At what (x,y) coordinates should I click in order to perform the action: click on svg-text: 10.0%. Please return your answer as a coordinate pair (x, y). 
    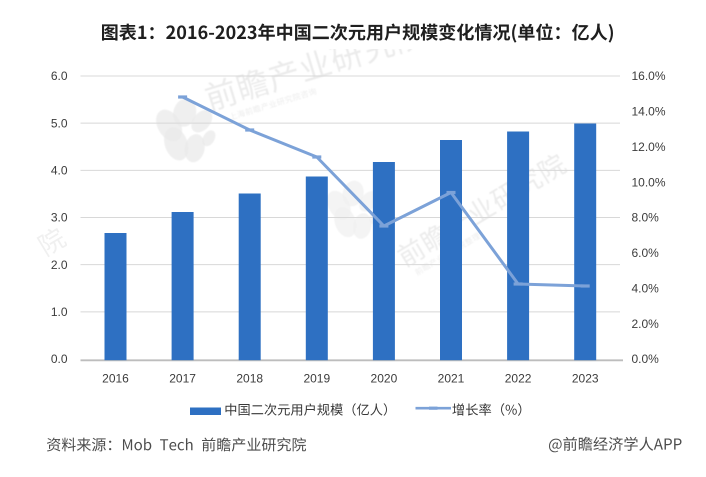
    Looking at the image, I should click on (649, 182).